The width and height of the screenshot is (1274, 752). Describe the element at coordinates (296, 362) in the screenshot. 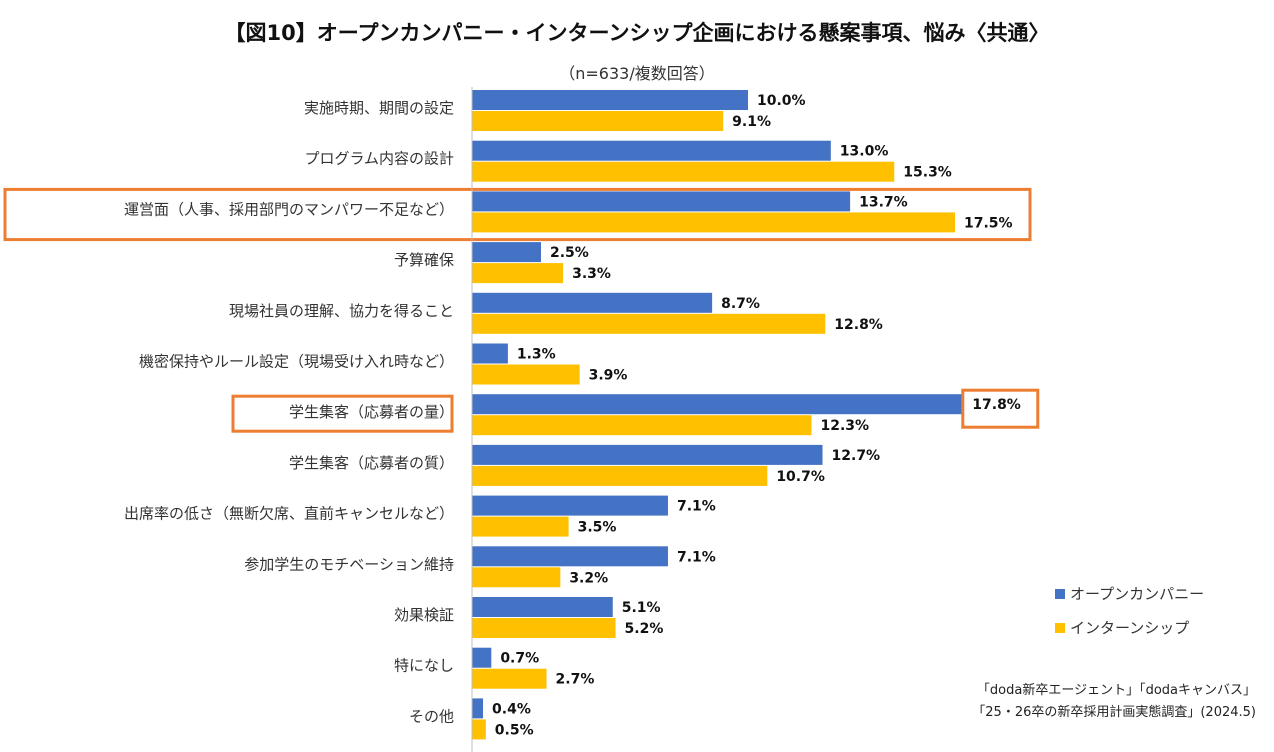

I see `category-label: 機密保持やルール設定（現場受け入れ時など）` at that location.